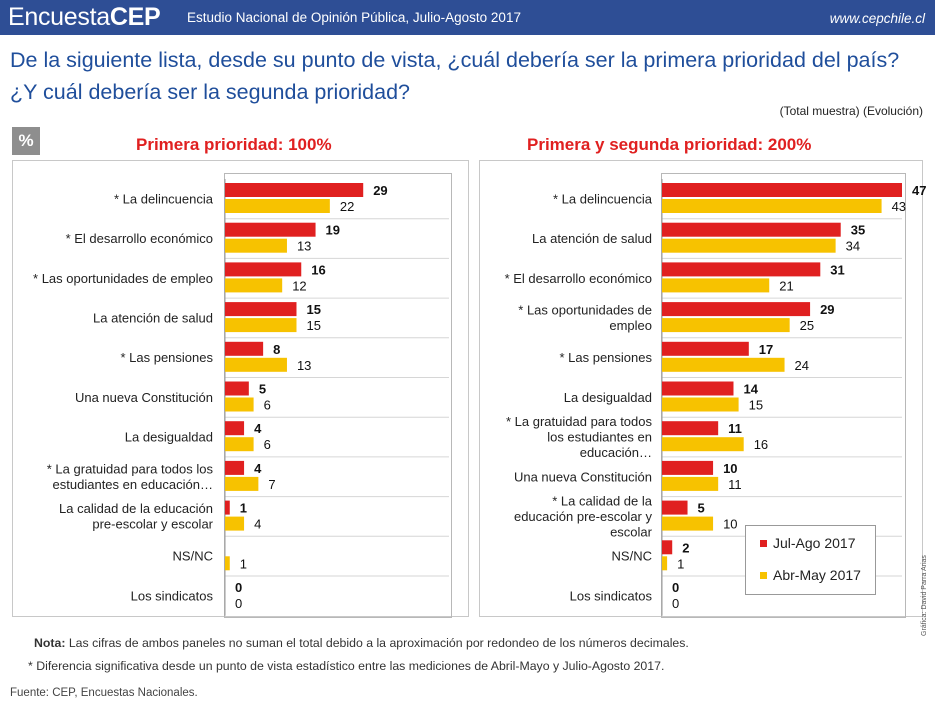  What do you see at coordinates (347, 206) in the screenshot?
I see `value-label-abr-may: 22` at bounding box center [347, 206].